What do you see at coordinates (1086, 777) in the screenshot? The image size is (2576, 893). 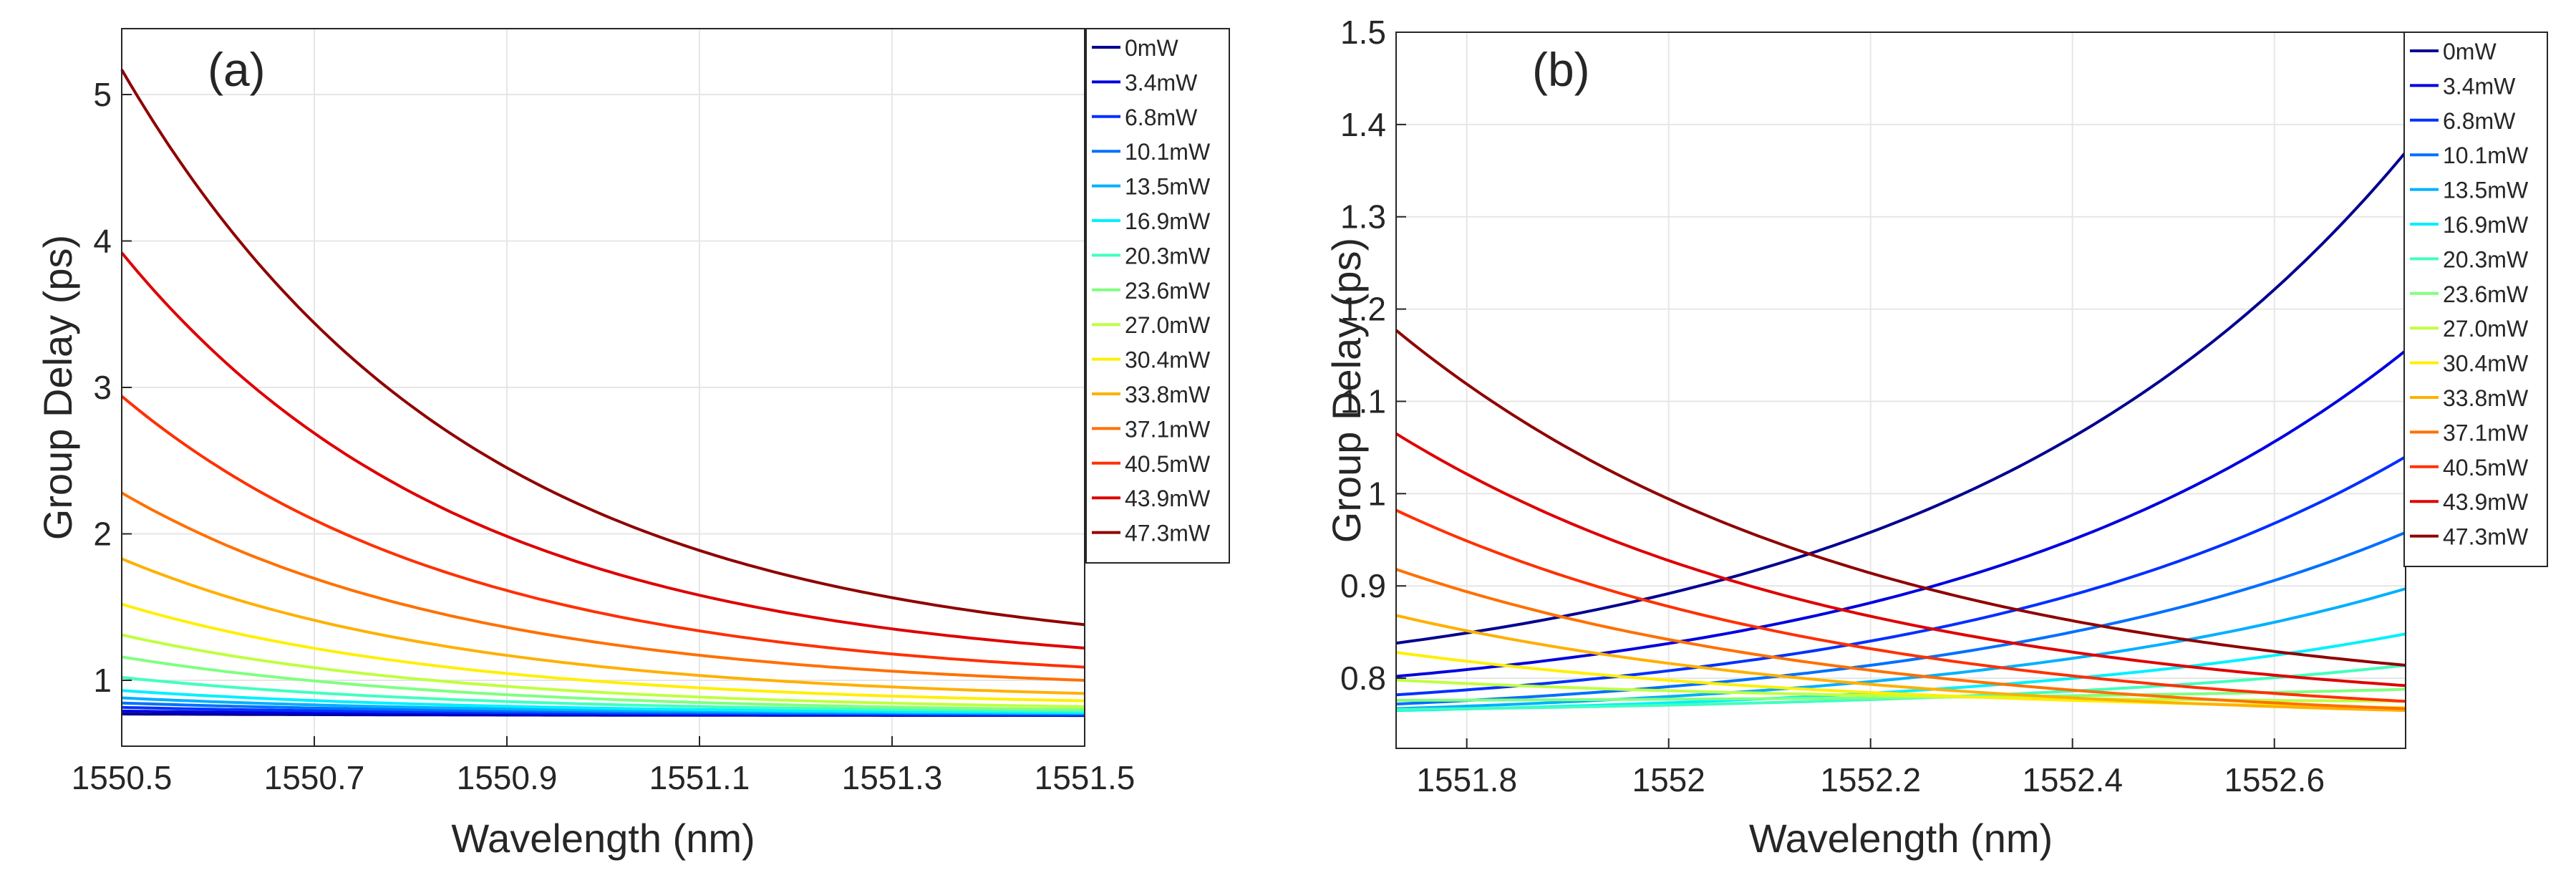 I see `x-tick-label: 1551.5` at bounding box center [1086, 777].